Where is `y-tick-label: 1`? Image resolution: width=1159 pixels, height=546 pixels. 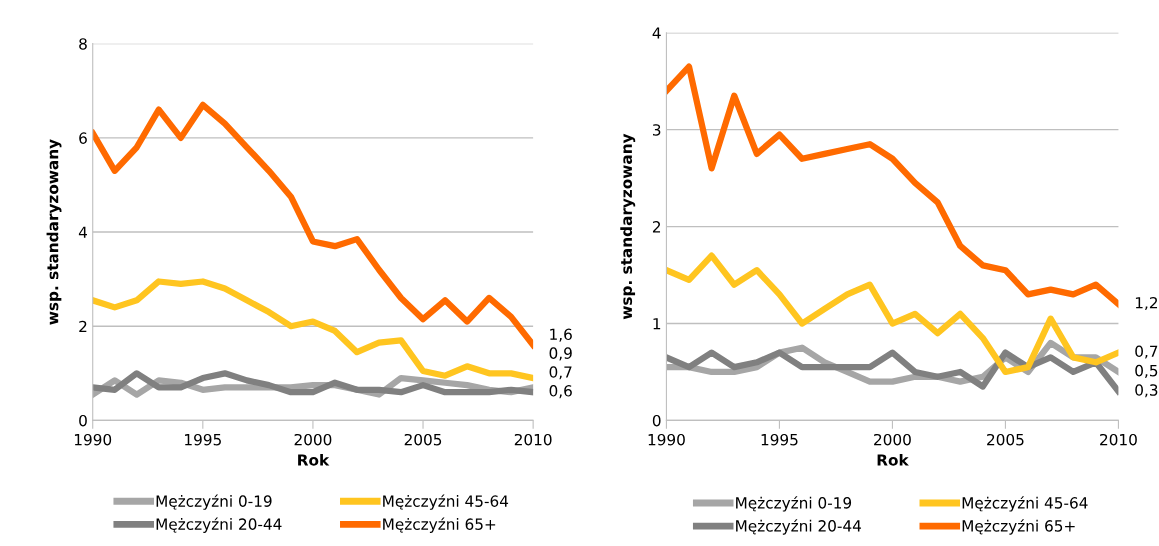
y-tick-label: 1 is located at coordinates (657, 324).